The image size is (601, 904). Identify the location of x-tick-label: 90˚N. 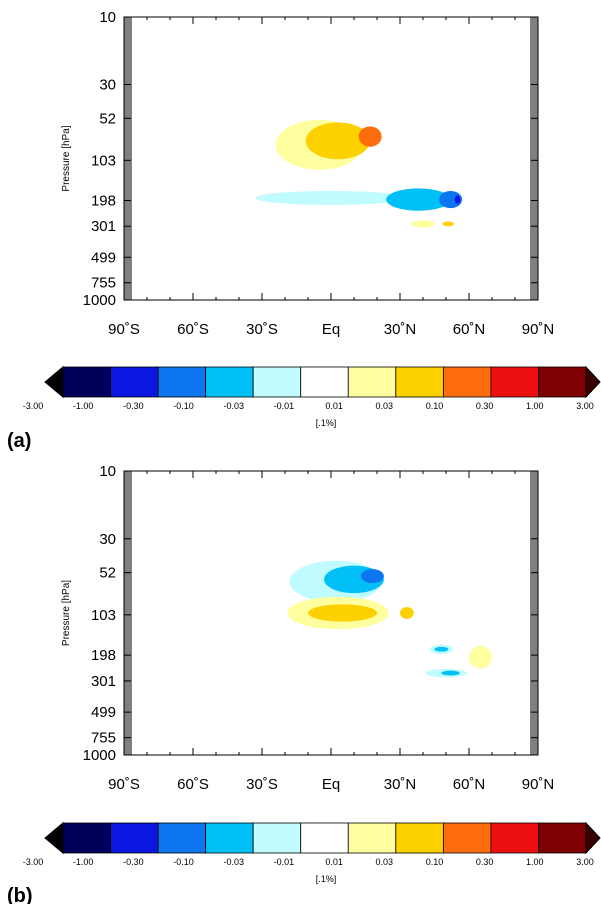
(538, 784).